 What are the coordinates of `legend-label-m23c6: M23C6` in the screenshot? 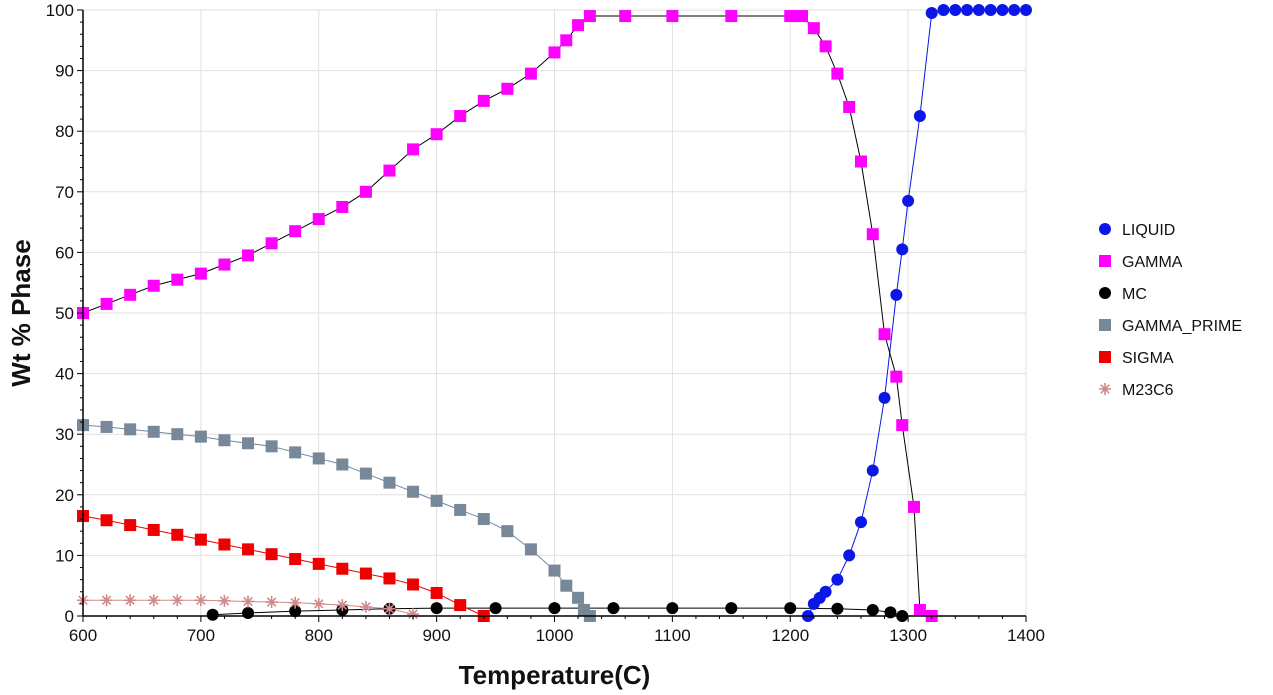 It's located at (1148, 390).